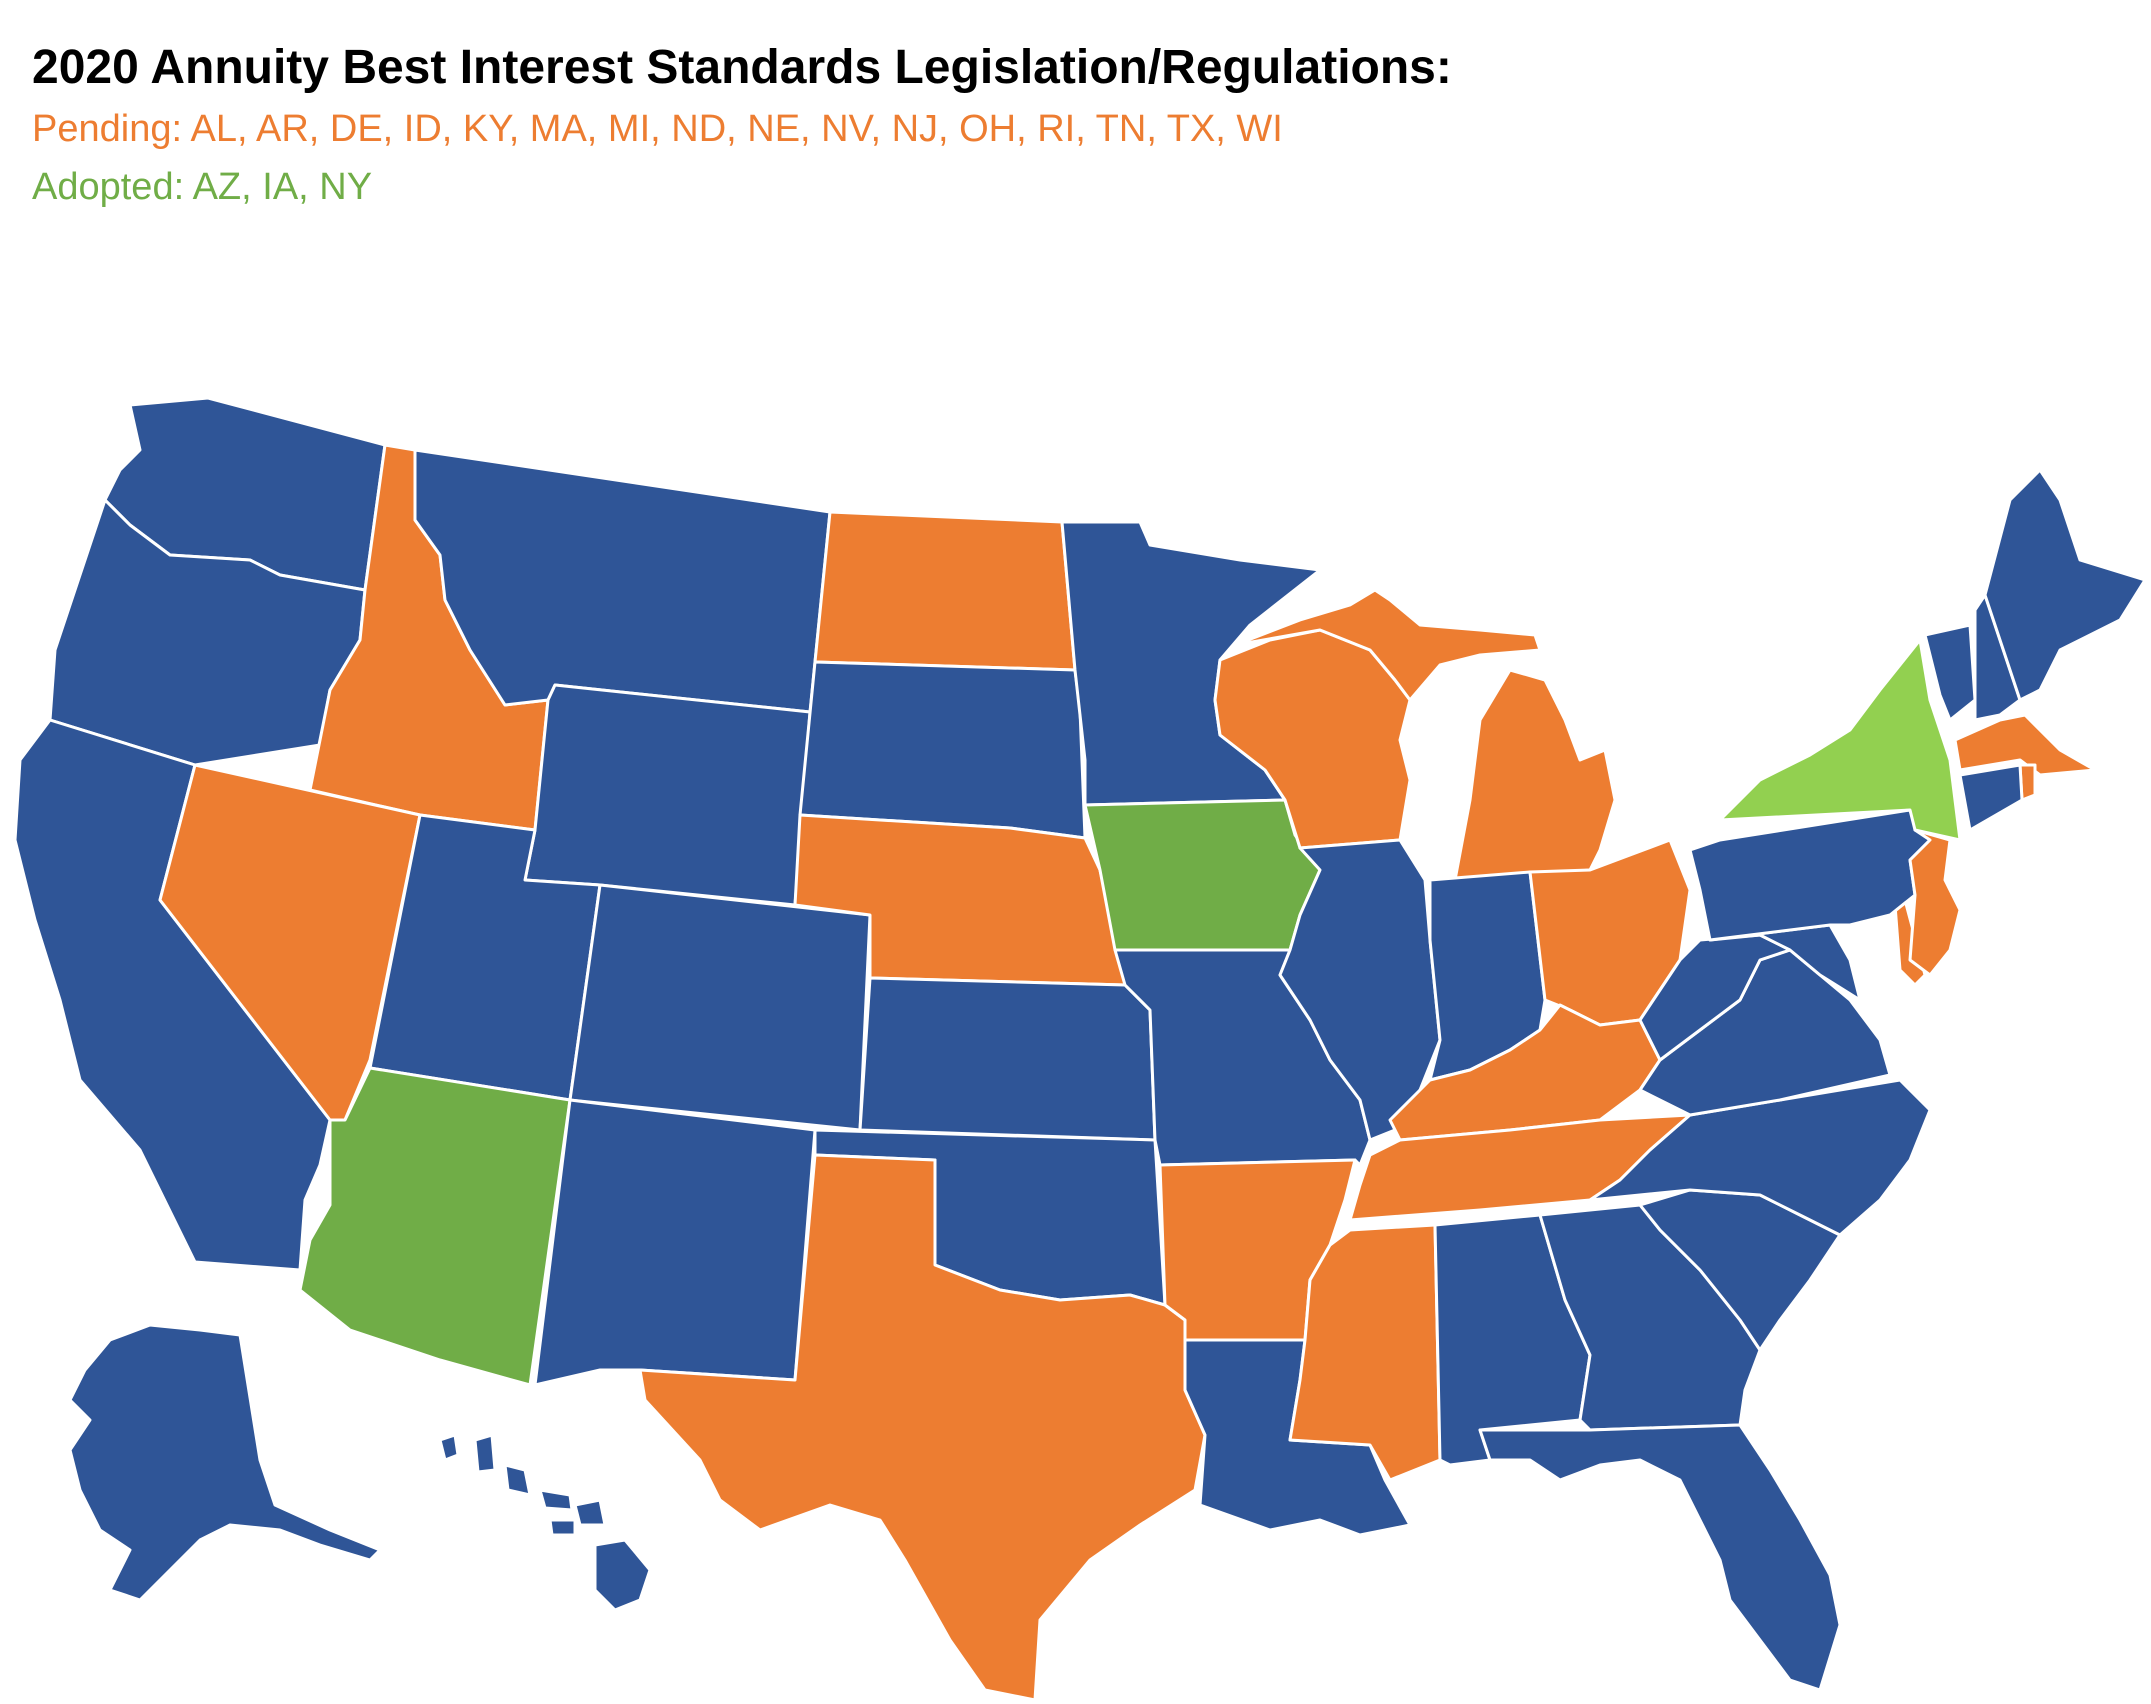 This screenshot has width=2151, height=1704. What do you see at coordinates (1935, 902) in the screenshot?
I see `state-NJ` at bounding box center [1935, 902].